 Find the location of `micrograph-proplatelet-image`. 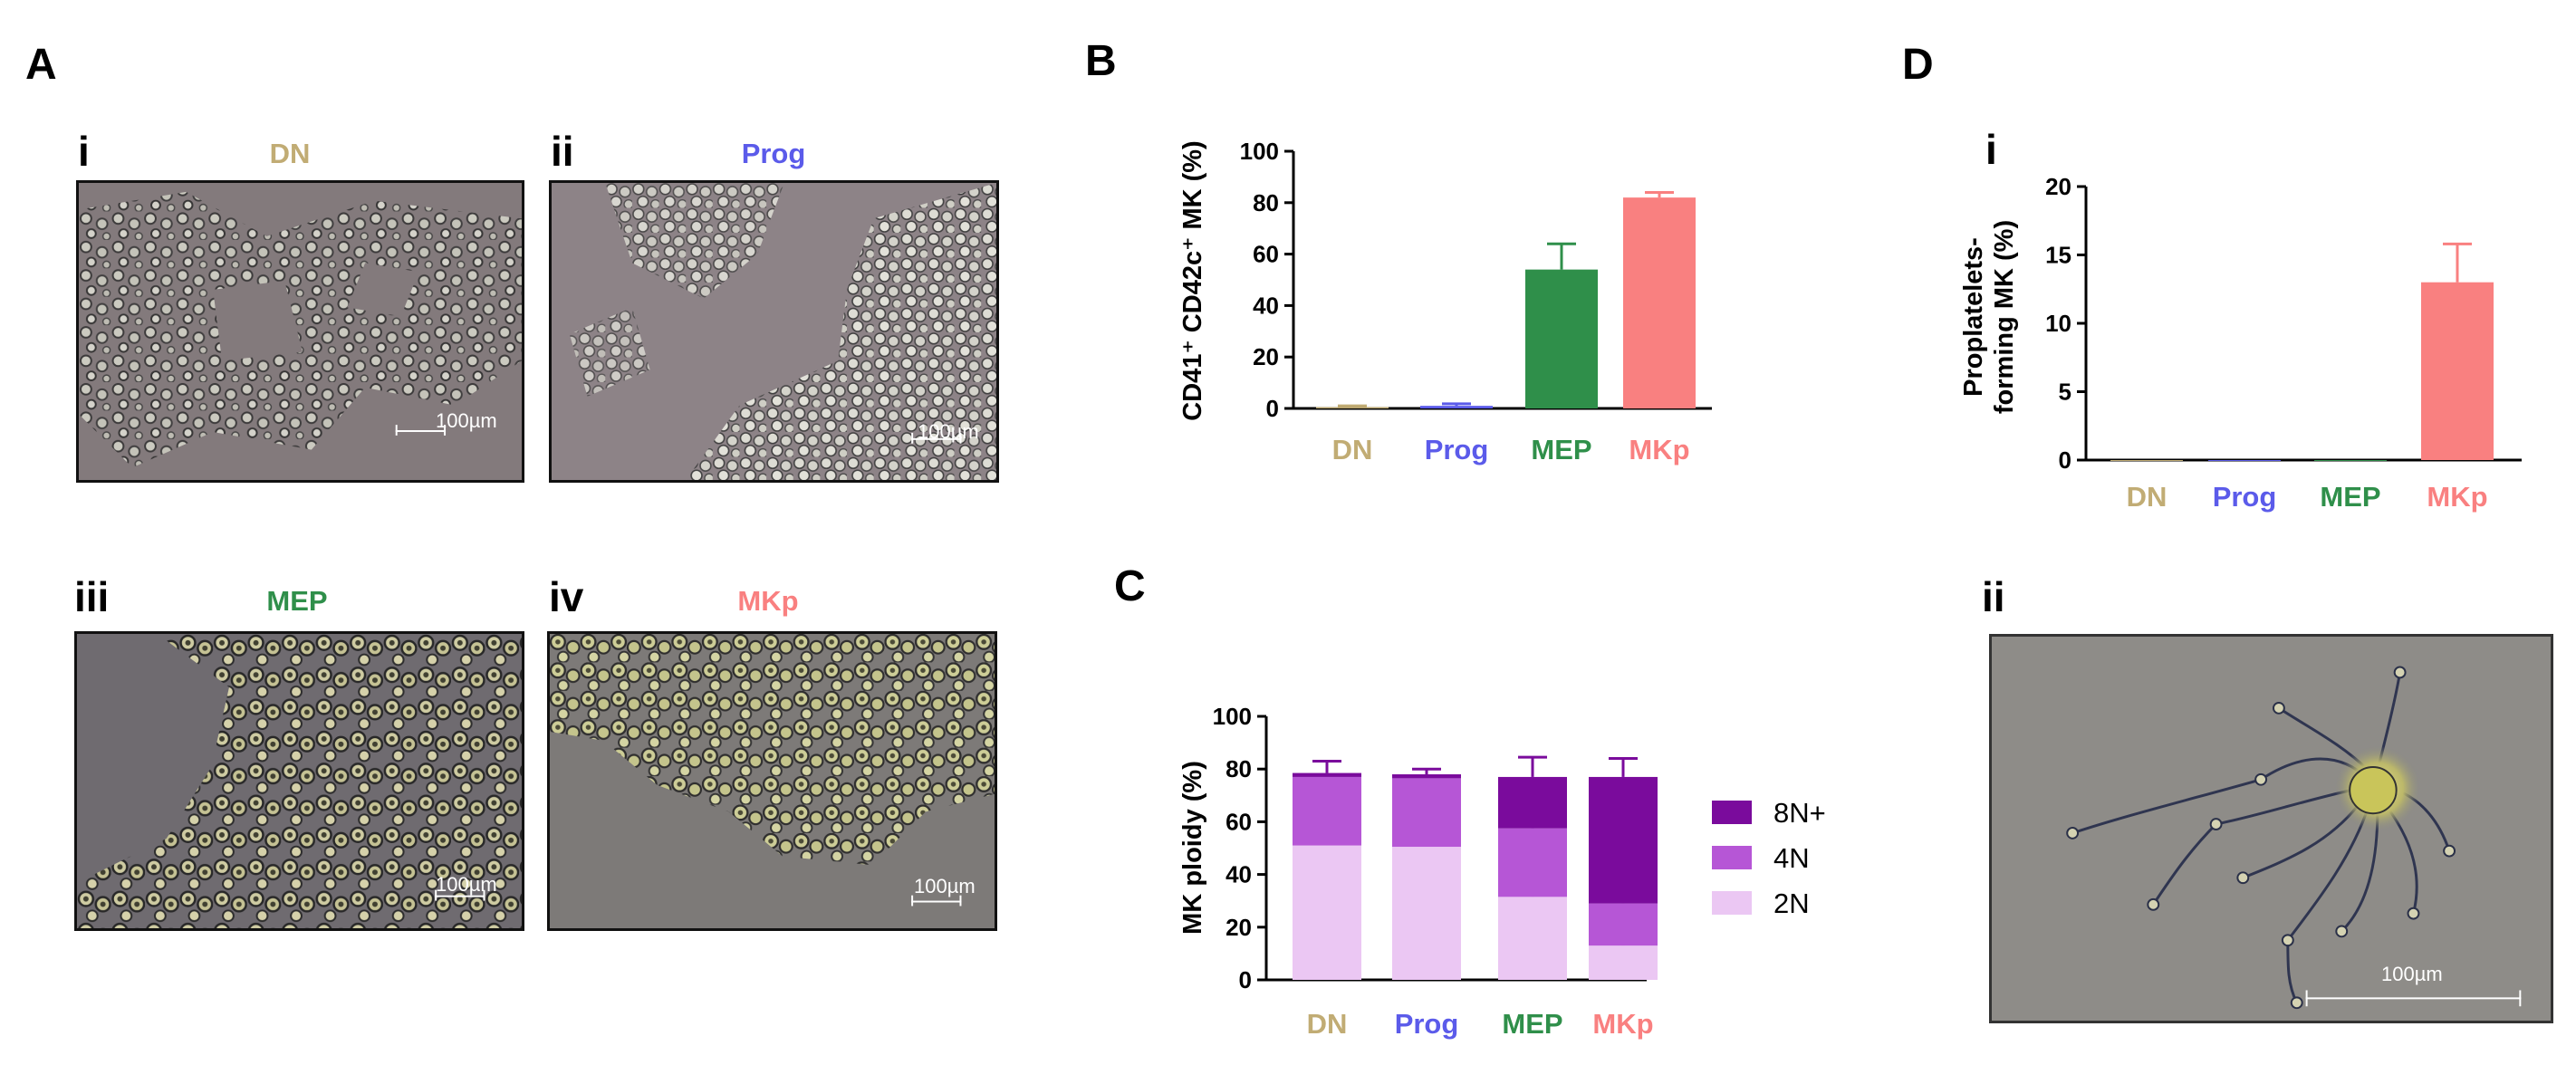

micrograph-proplatelet-image is located at coordinates (2271, 829).